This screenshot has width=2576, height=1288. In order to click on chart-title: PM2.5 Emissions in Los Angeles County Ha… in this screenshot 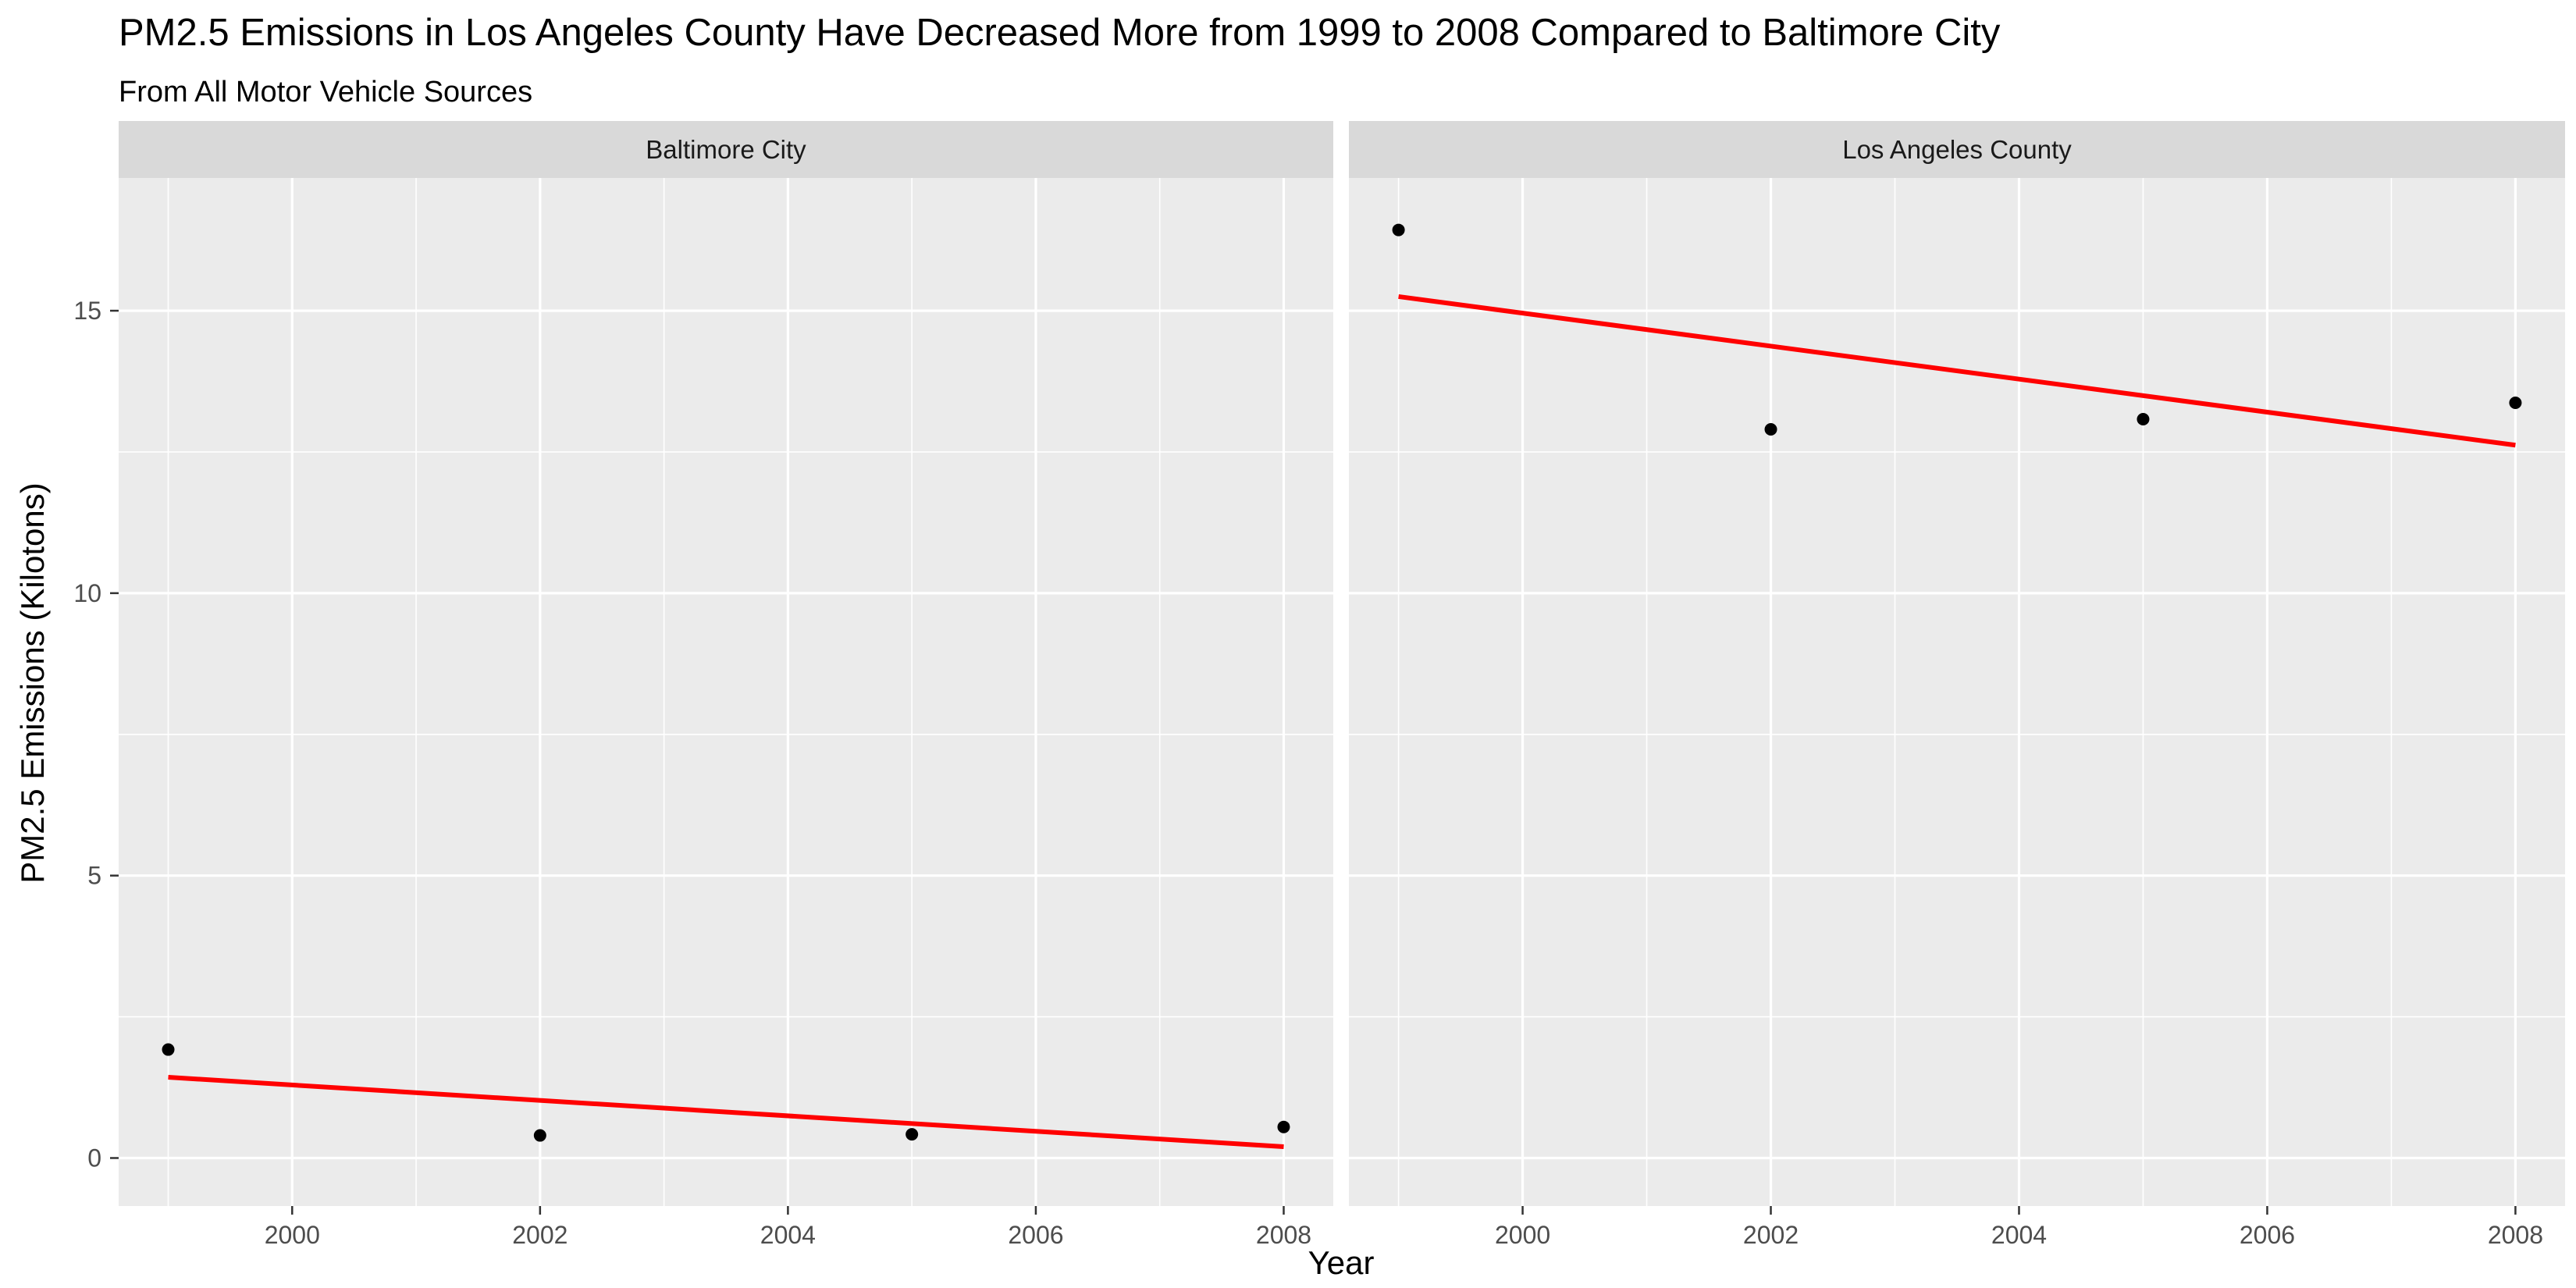, I will do `click(1060, 33)`.